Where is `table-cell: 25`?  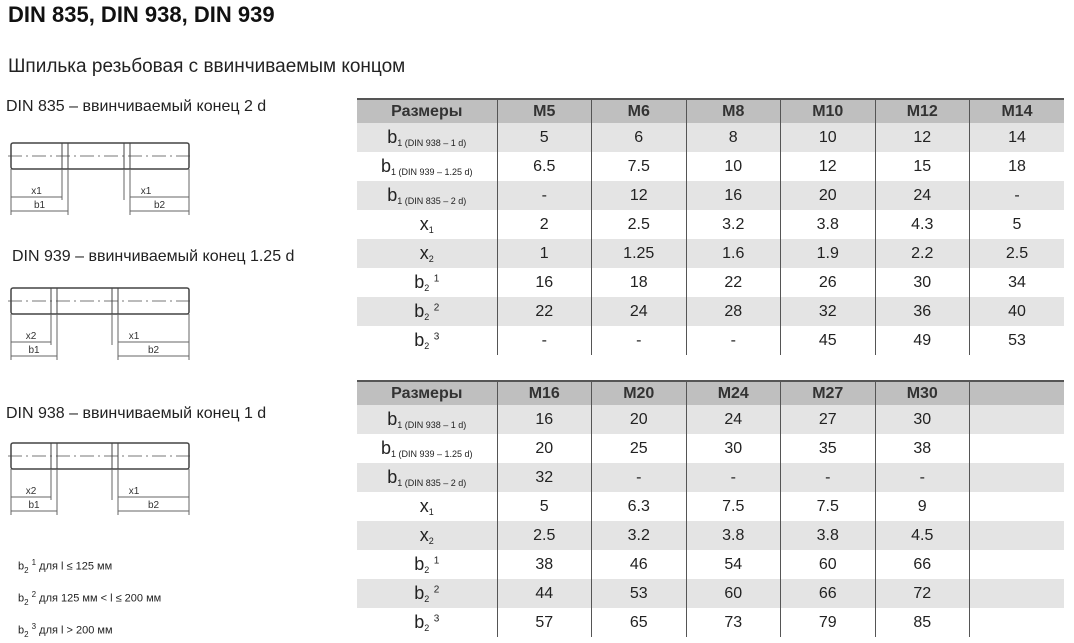
table-cell: 25 is located at coordinates (638, 448).